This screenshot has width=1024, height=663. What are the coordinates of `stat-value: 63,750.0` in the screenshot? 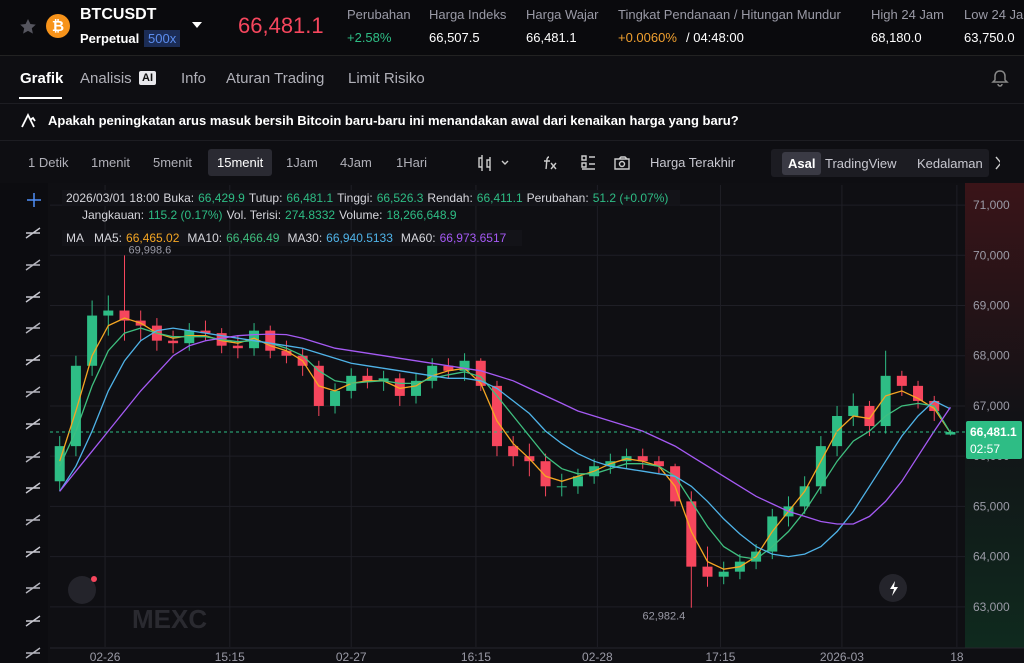 It's located at (989, 37).